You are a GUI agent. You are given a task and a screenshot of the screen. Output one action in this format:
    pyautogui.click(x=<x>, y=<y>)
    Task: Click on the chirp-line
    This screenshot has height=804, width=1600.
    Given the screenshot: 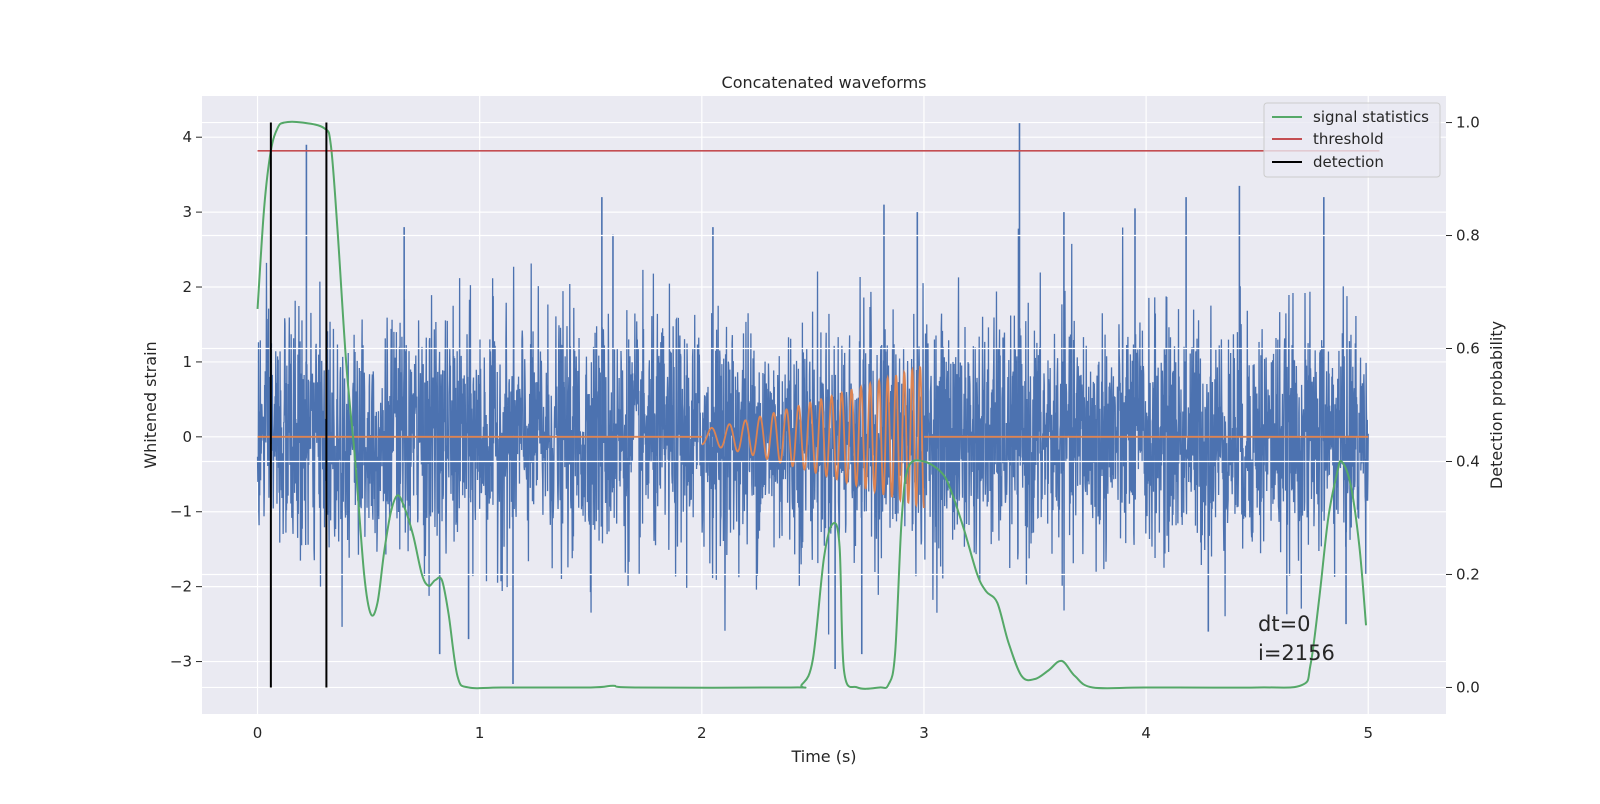 What is the action you would take?
    pyautogui.click(x=813, y=437)
    